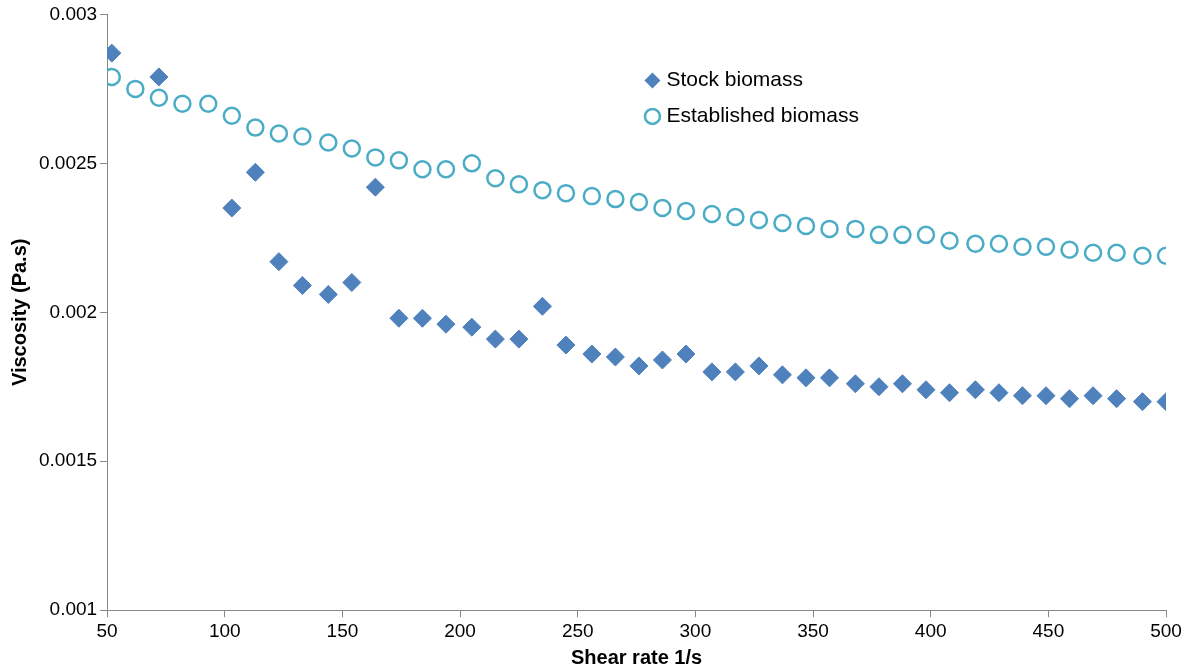  What do you see at coordinates (342, 630) in the screenshot?
I see `x-tick-label: 150` at bounding box center [342, 630].